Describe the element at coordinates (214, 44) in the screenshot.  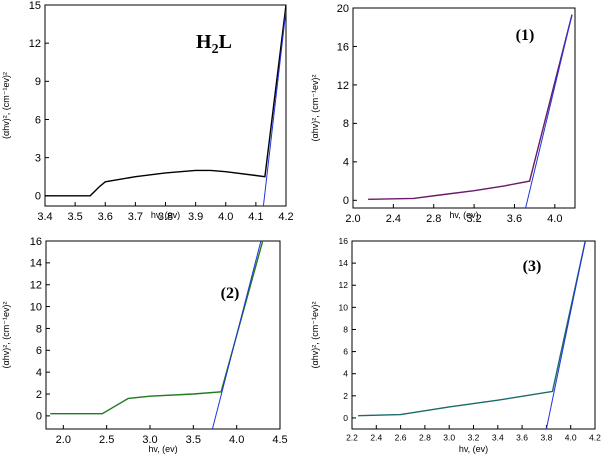
I see `panel-annotation: H2L` at that location.